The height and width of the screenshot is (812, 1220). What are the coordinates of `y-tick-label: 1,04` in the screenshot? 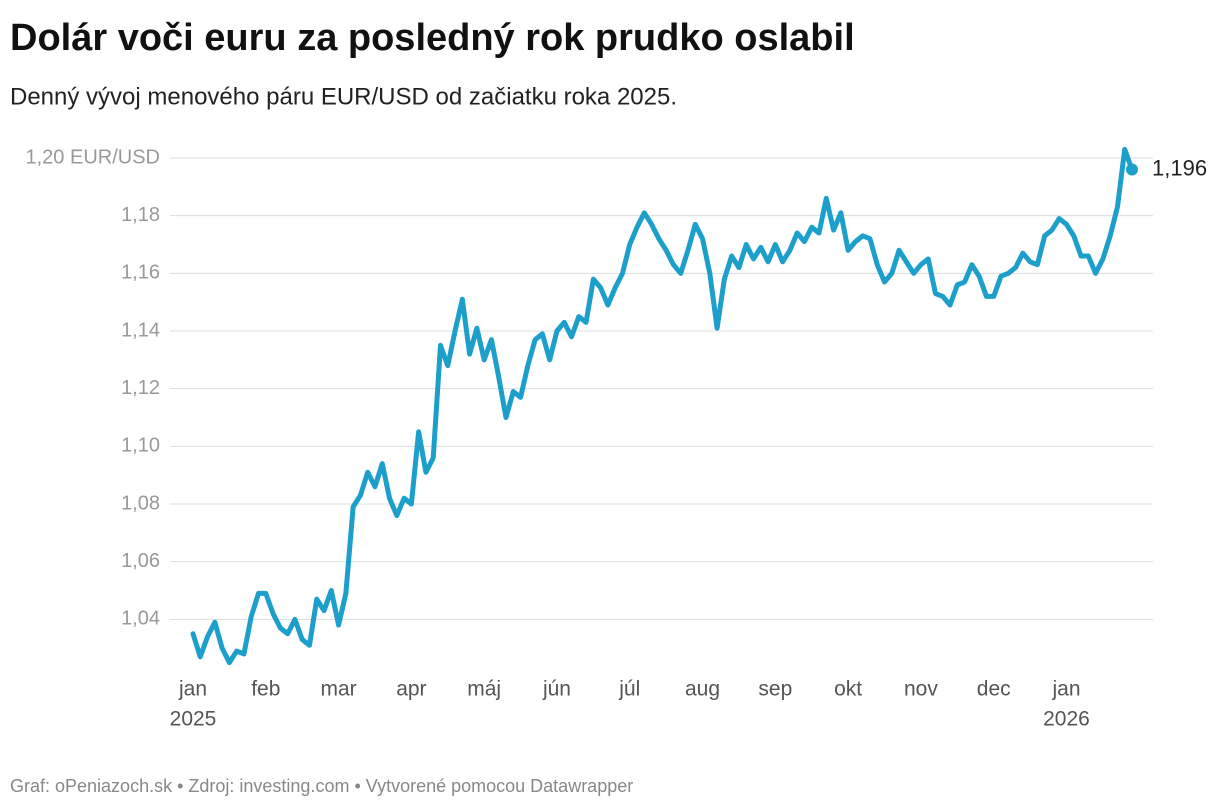 It's located at (140, 619).